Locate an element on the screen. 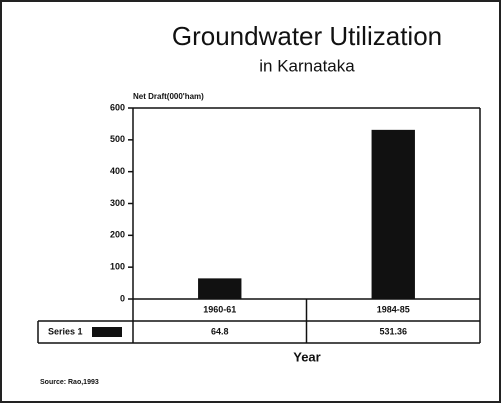  legend-label: Series 1 is located at coordinates (65, 331).